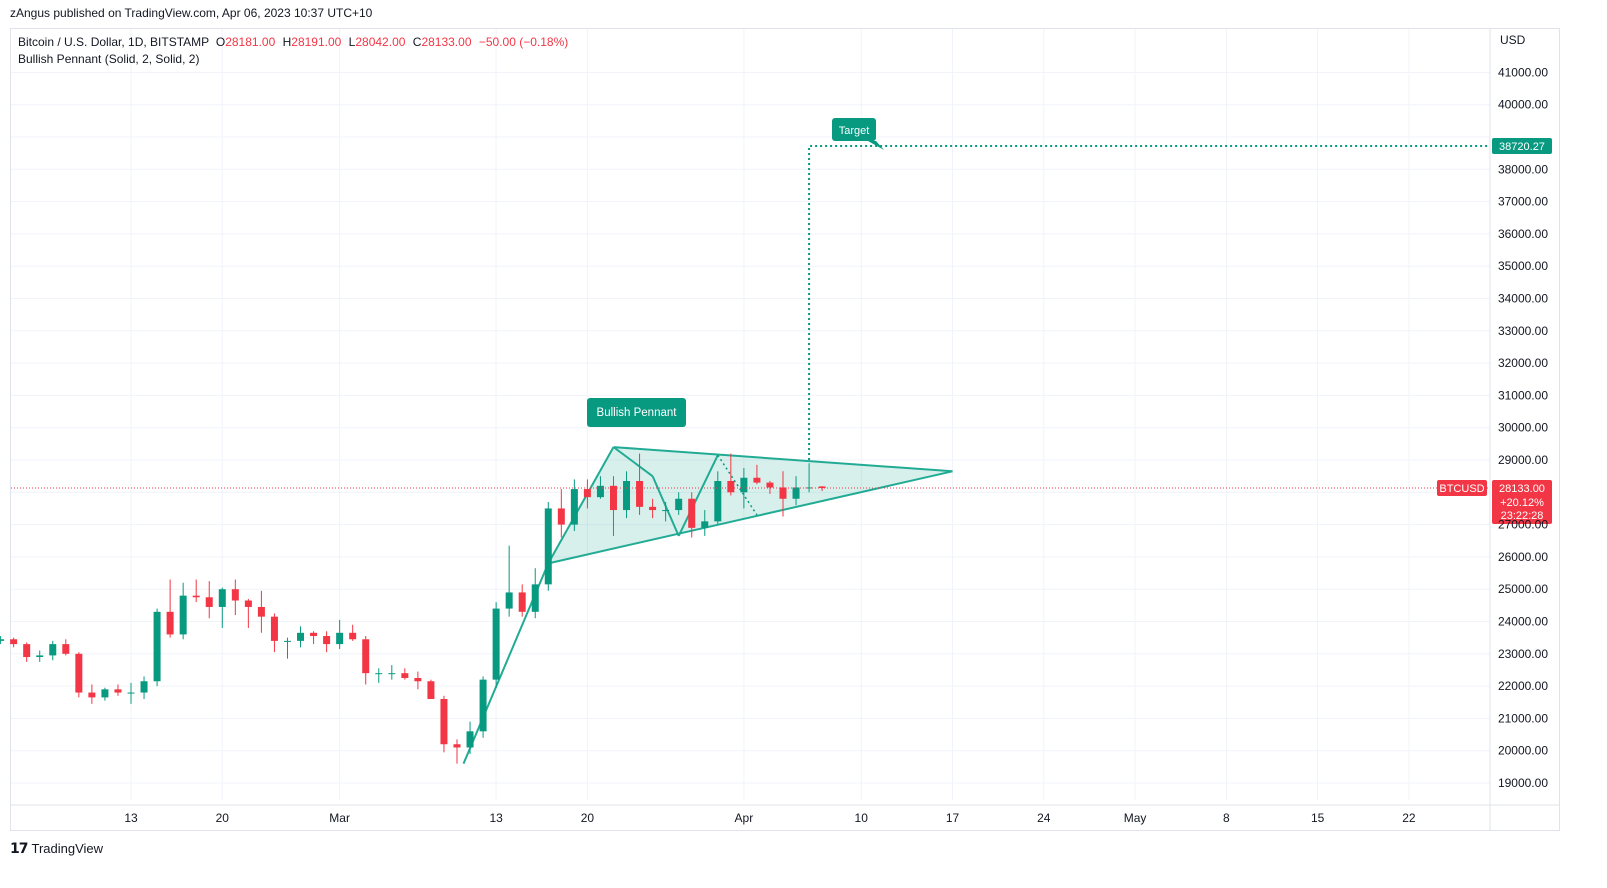 This screenshot has height=888, width=1607. I want to click on target-price-tag, so click(1522, 146).